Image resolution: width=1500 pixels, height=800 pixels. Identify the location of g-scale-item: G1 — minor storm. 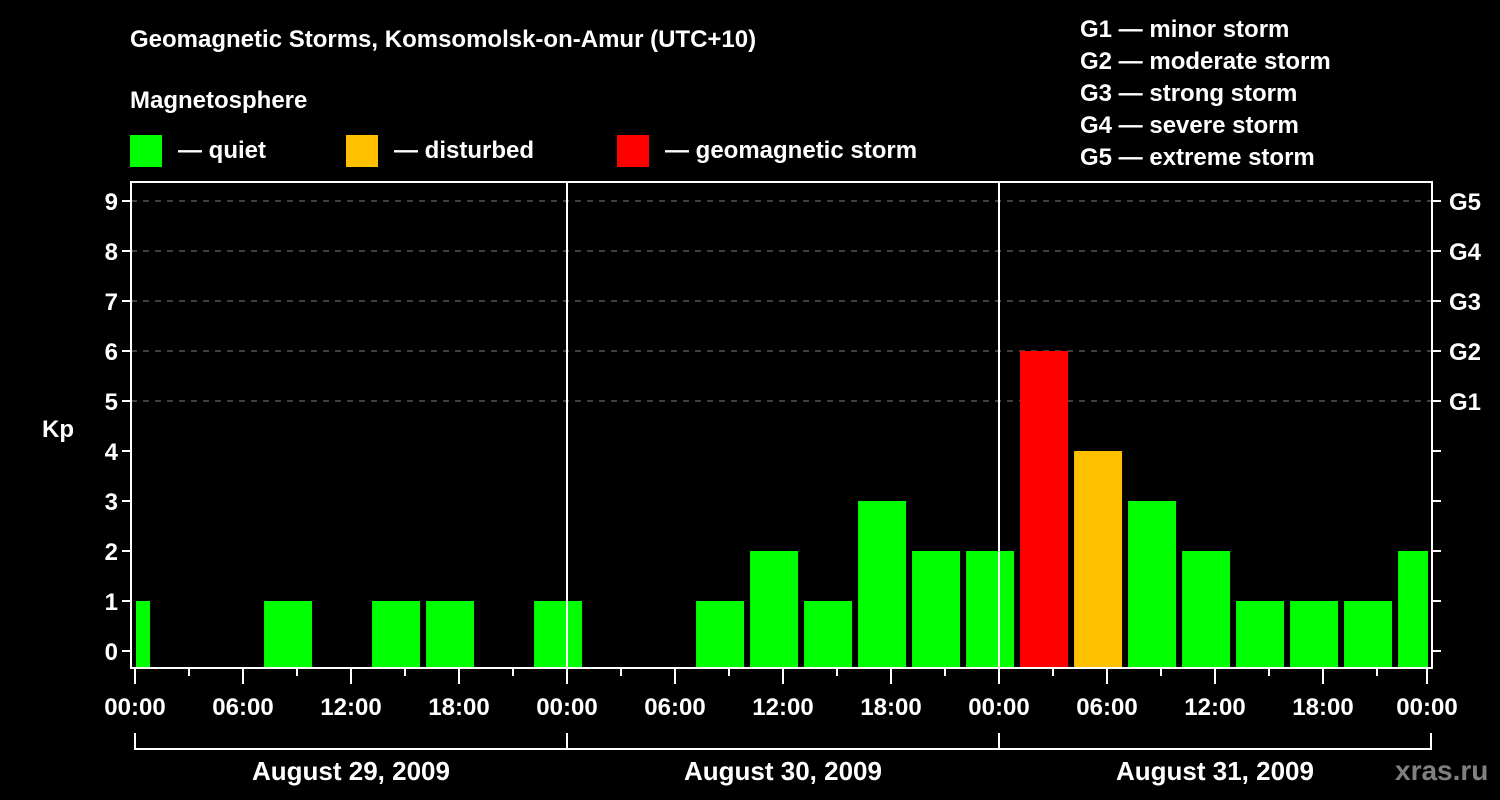
(1185, 29).